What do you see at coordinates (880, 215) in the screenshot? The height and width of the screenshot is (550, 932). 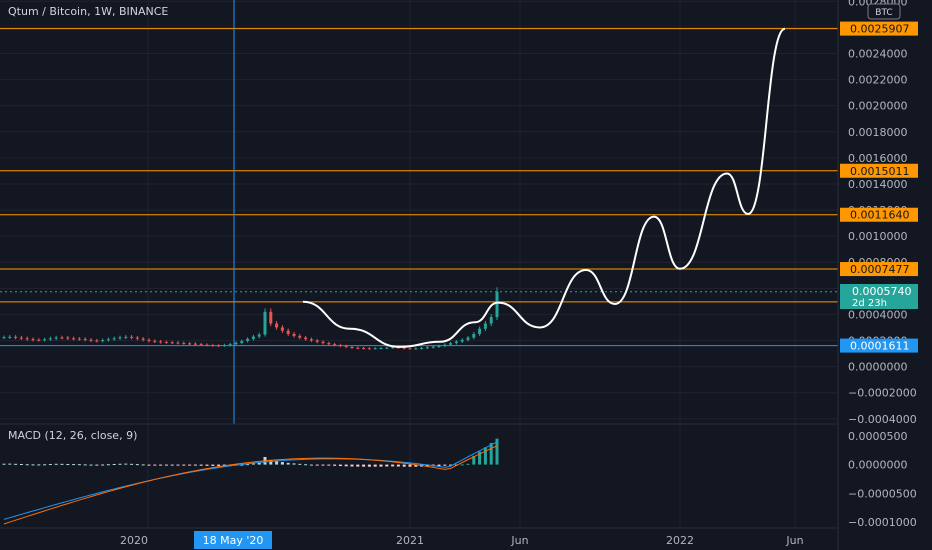 I see `level-price-label: 0.0011640` at bounding box center [880, 215].